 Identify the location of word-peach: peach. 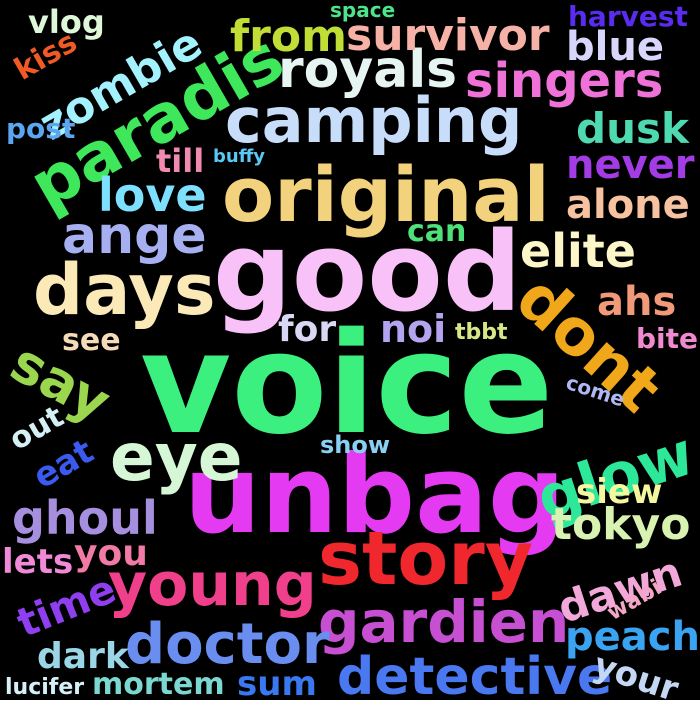
(632, 637).